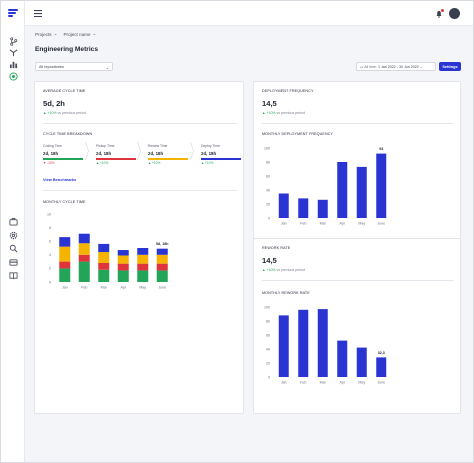 This screenshot has width=474, height=463. What do you see at coordinates (288, 91) in the screenshot?
I see `deployment-frequency-label: DEPLOYMENT FREQUENCY` at bounding box center [288, 91].